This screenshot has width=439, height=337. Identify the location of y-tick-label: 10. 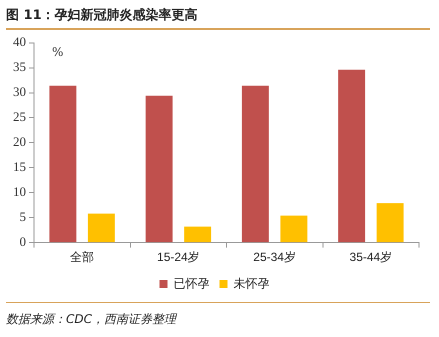
(19, 192).